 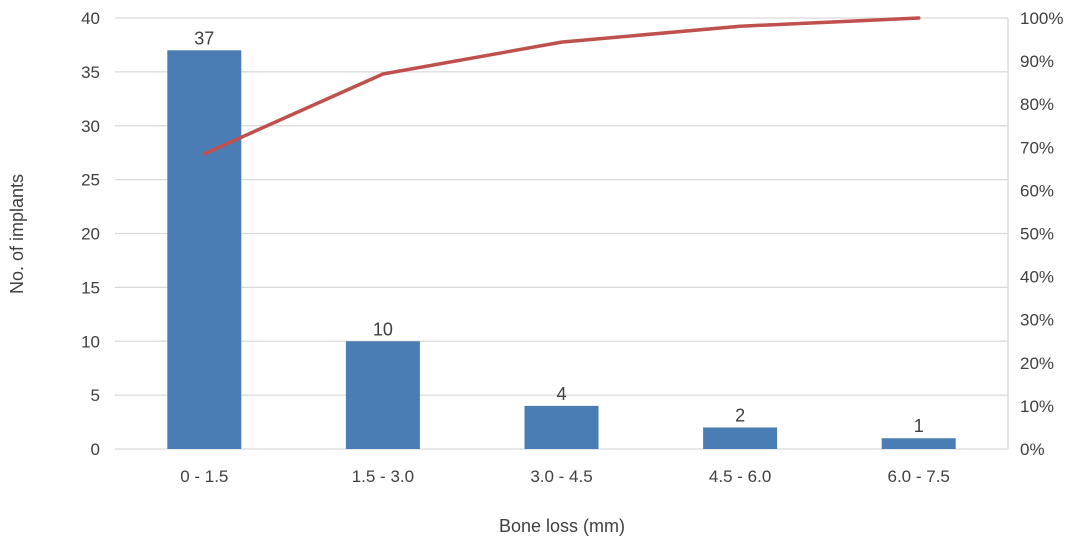 I want to click on y2-tick-label: 0%, so click(x=1032, y=449).